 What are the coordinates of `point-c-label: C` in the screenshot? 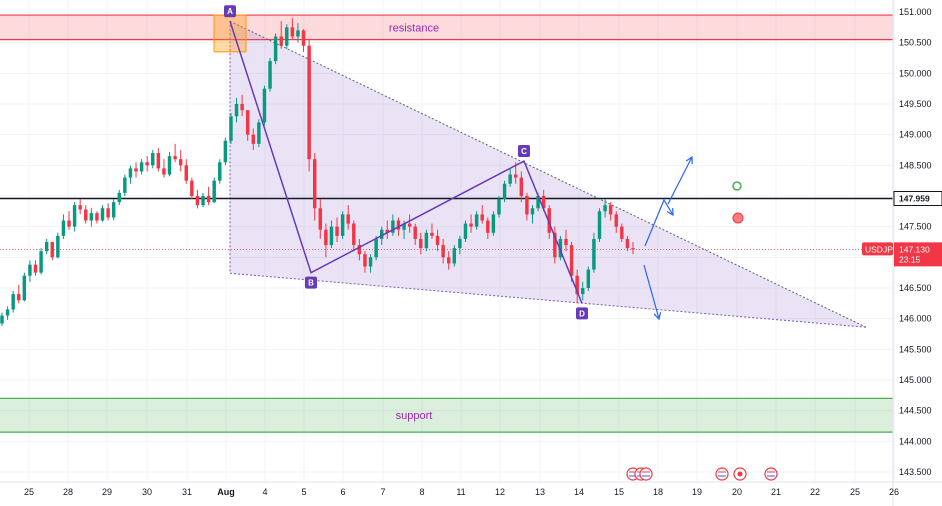 It's located at (524, 151).